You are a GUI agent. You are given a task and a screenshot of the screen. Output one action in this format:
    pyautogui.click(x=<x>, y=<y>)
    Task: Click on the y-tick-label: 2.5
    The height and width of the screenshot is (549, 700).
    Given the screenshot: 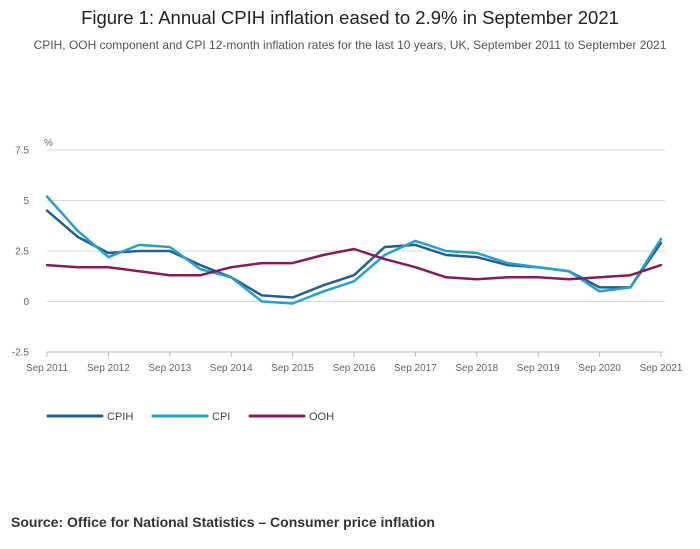 What is the action you would take?
    pyautogui.click(x=22, y=252)
    